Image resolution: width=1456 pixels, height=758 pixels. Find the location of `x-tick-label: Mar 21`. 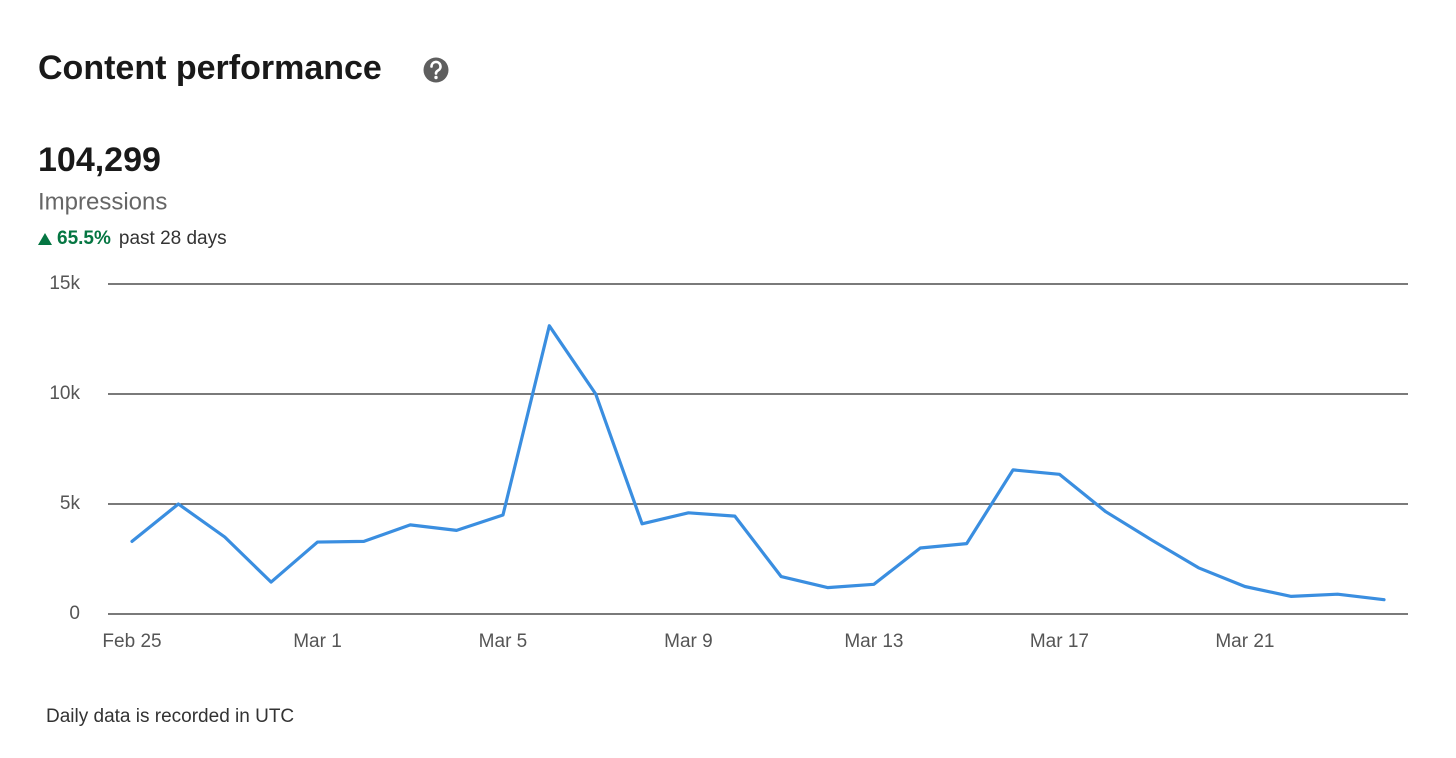

x-tick-label: Mar 21 is located at coordinates (1244, 641).